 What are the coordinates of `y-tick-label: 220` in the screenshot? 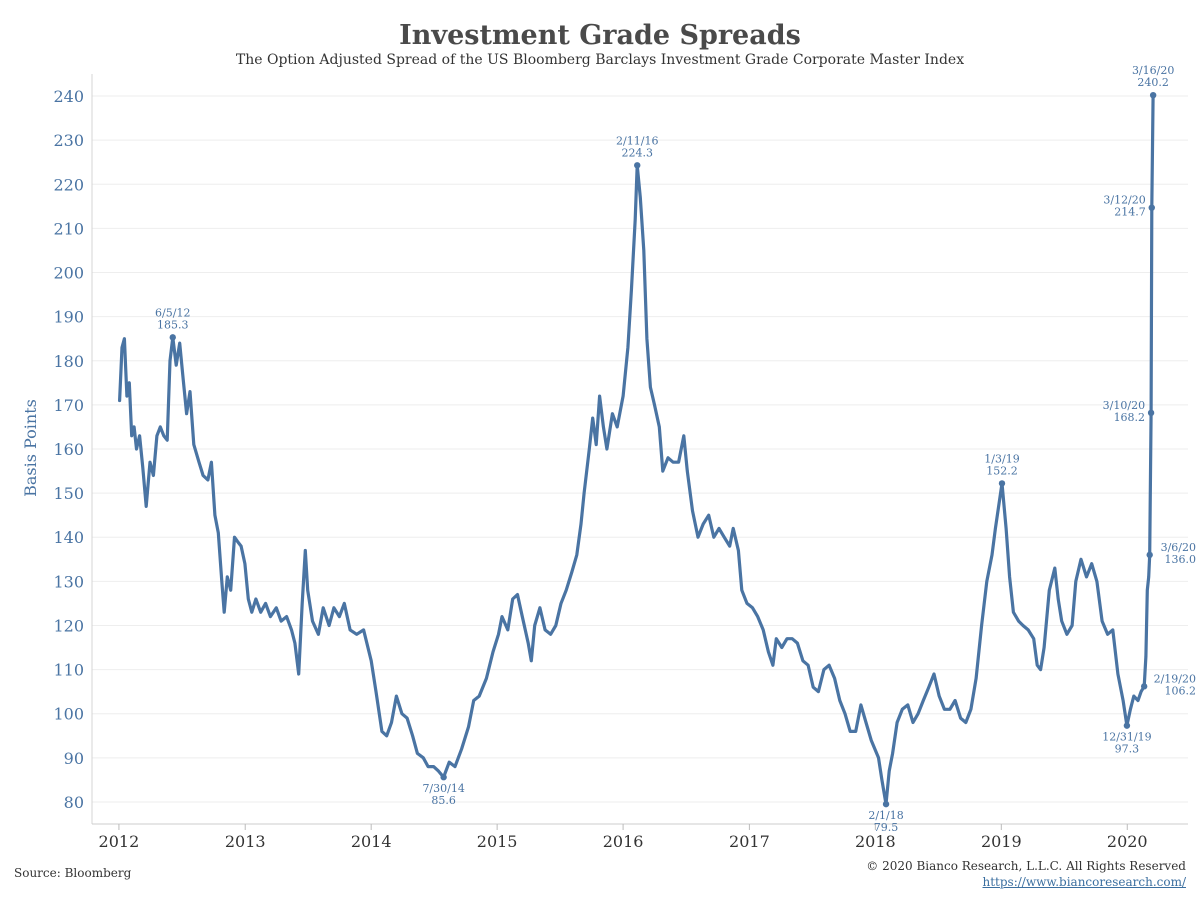 It's located at (68, 184).